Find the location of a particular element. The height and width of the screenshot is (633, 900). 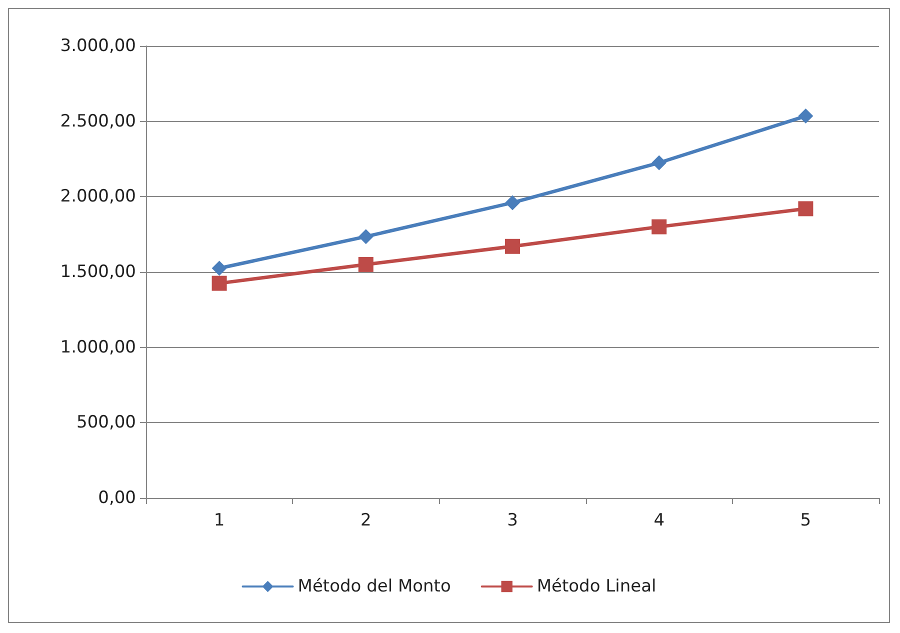

x-tick-label: 5 is located at coordinates (806, 520).